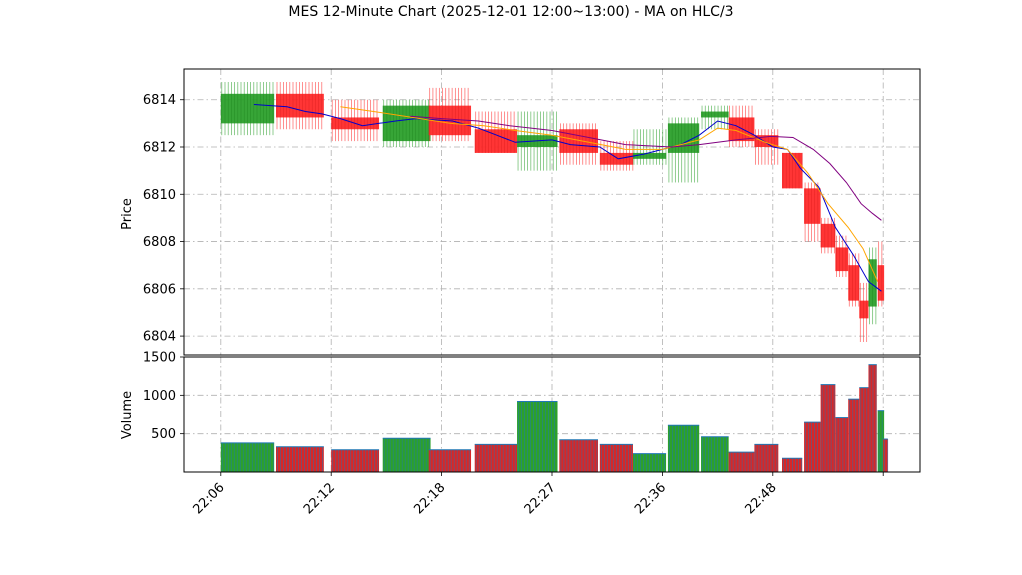  I want to click on price-y-tick-label: 6812, so click(159, 148).